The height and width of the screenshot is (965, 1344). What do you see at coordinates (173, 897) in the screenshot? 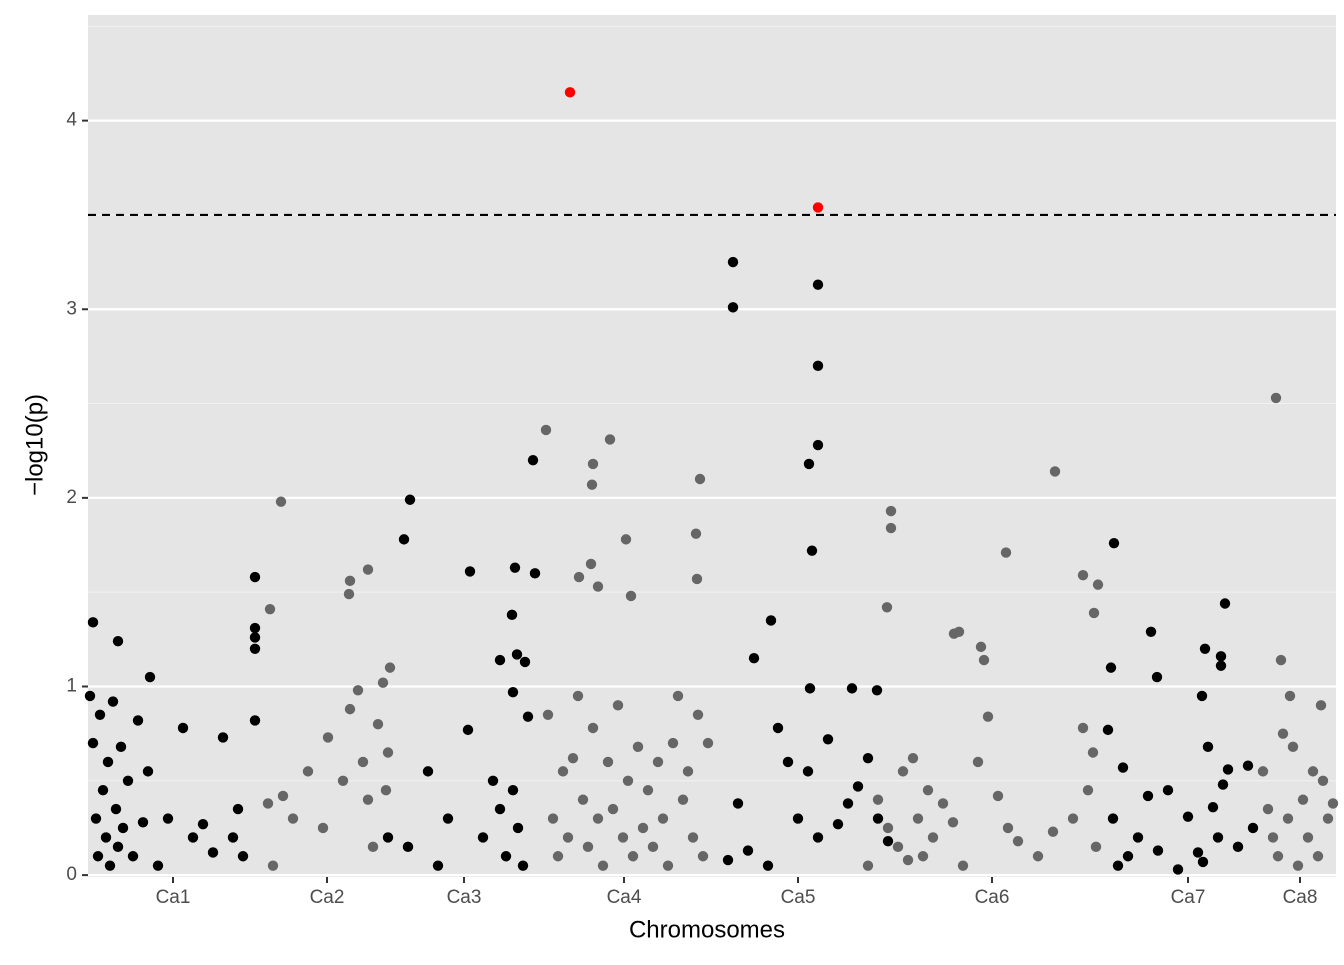
I see `x-tick-label: Ca1` at bounding box center [173, 897].